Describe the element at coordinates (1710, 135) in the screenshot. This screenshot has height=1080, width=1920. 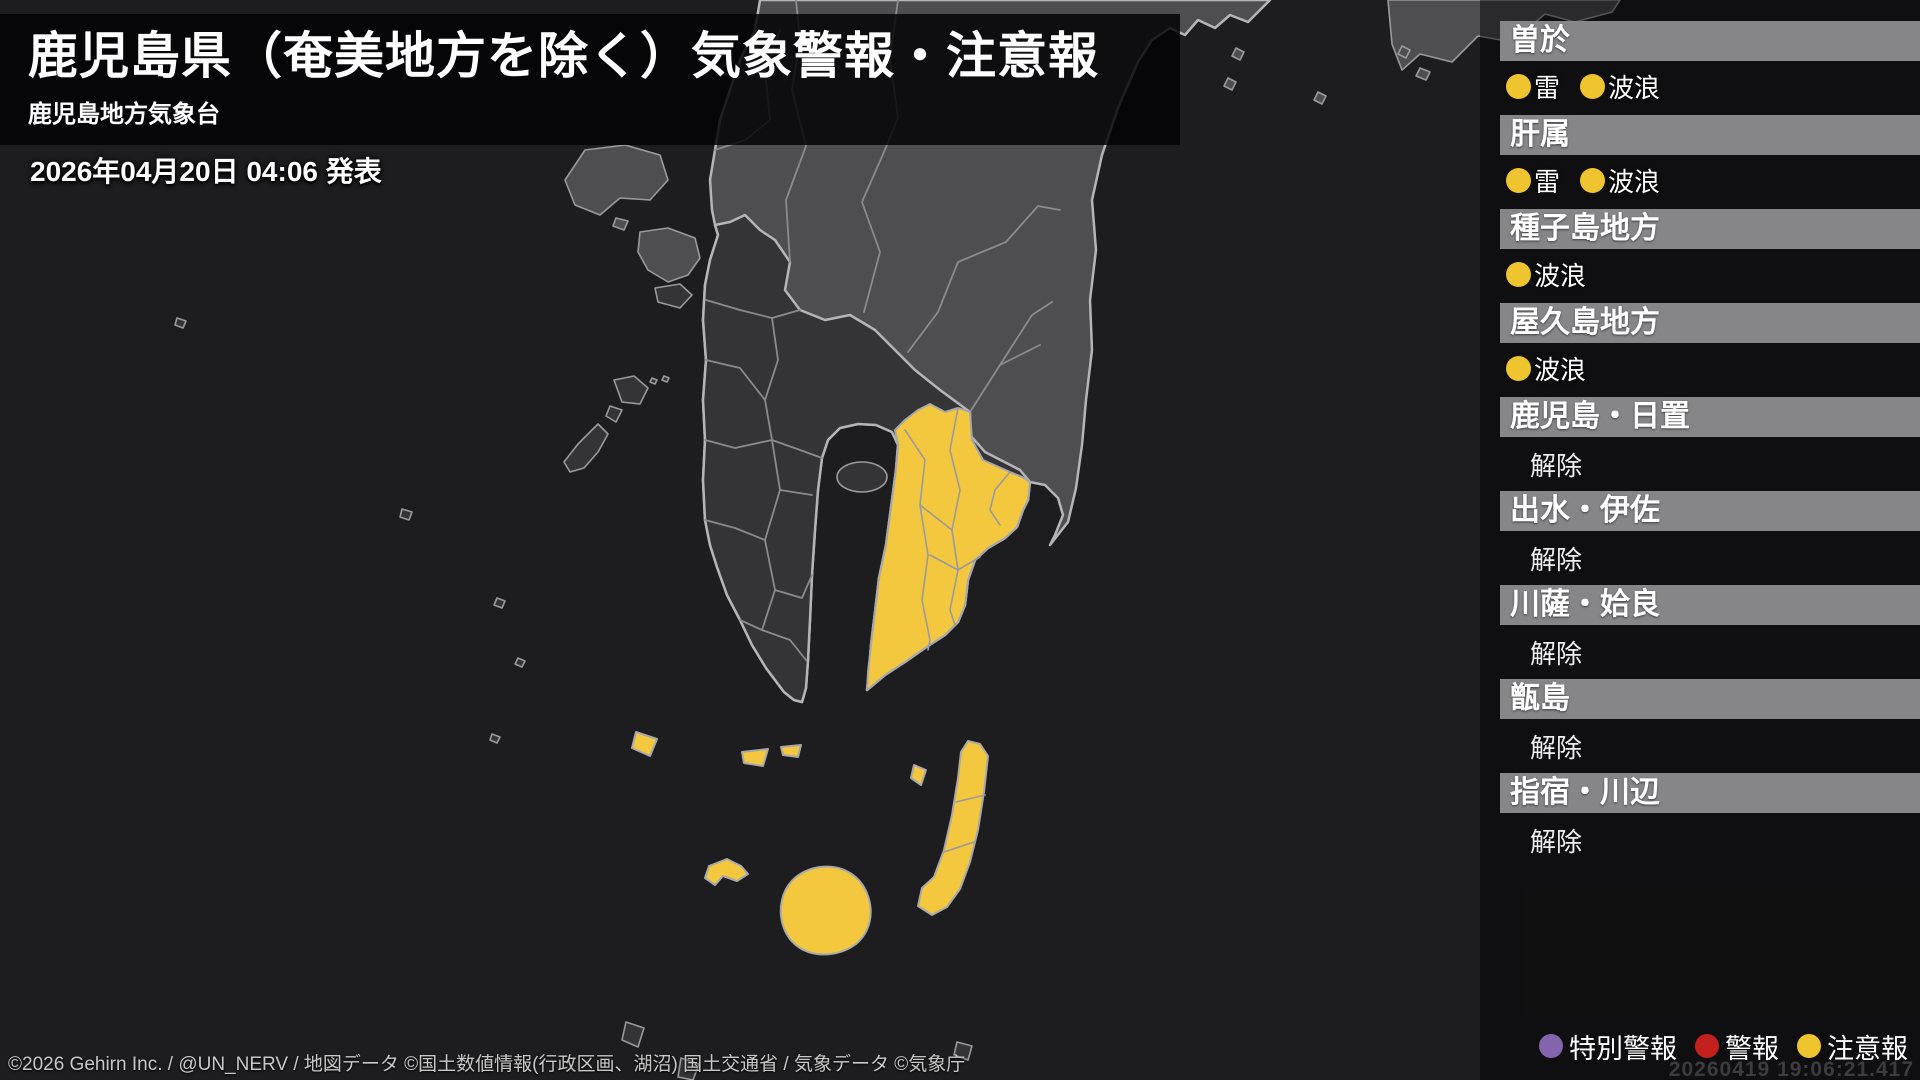
I see `region-name: 肝属` at that location.